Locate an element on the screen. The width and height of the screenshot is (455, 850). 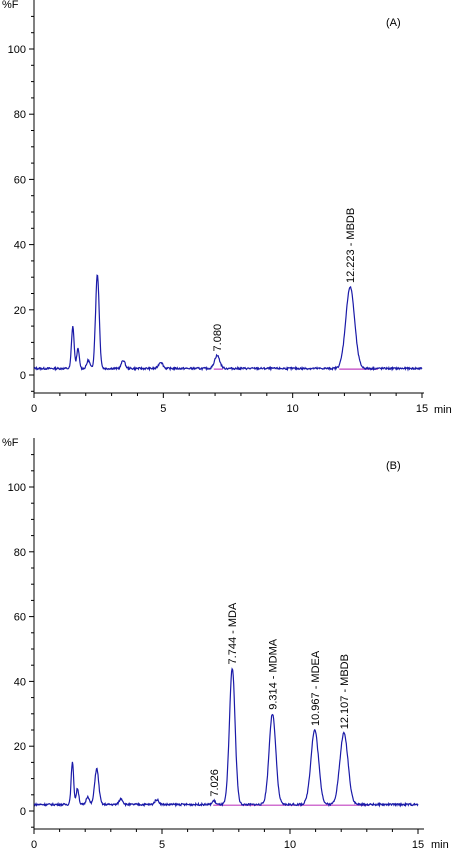
peak-label: 12.107 - MBDB is located at coordinates (345, 691).